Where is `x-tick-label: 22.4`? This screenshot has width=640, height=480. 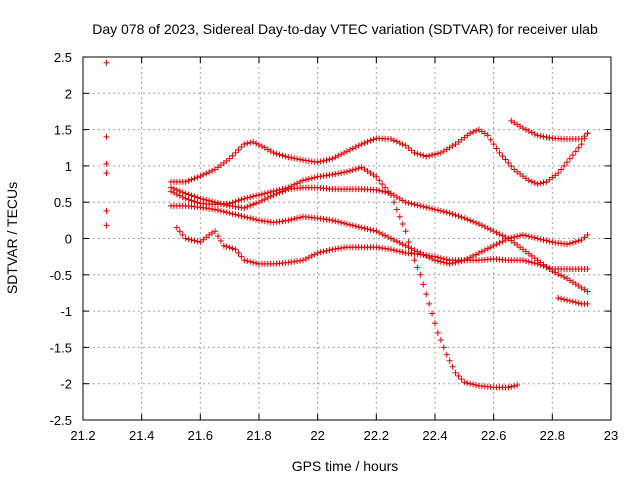
x-tick-label: 22.4 is located at coordinates (434, 435).